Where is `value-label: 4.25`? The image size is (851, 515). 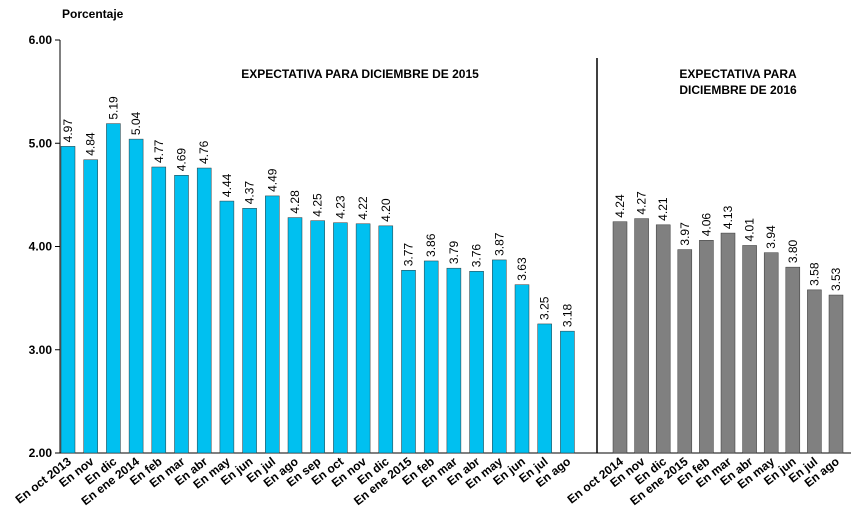
value-label: 4.25 is located at coordinates (318, 205).